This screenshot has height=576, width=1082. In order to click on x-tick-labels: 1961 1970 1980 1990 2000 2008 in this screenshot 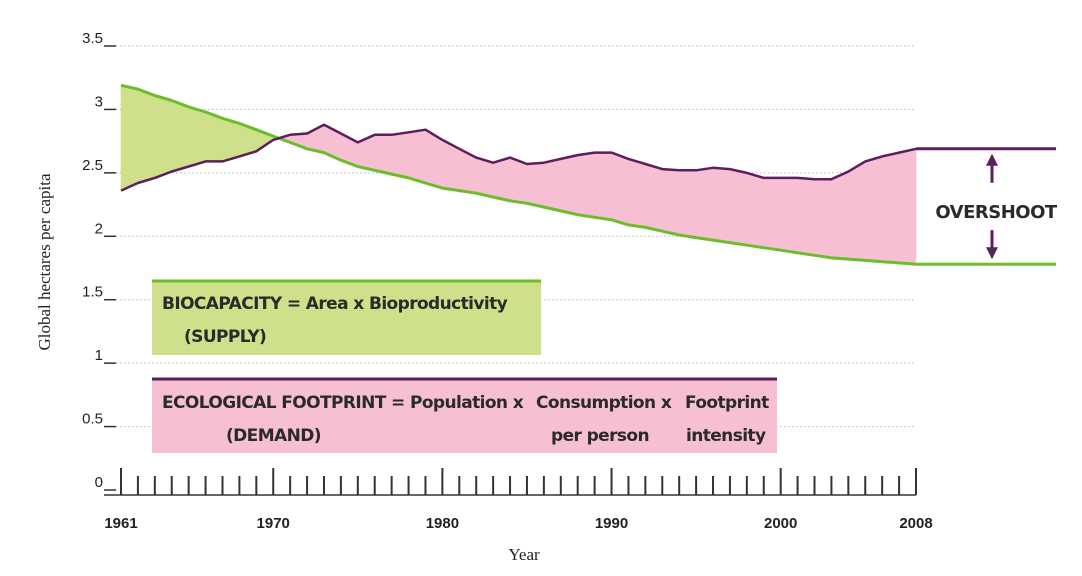, I will do `click(518, 523)`.